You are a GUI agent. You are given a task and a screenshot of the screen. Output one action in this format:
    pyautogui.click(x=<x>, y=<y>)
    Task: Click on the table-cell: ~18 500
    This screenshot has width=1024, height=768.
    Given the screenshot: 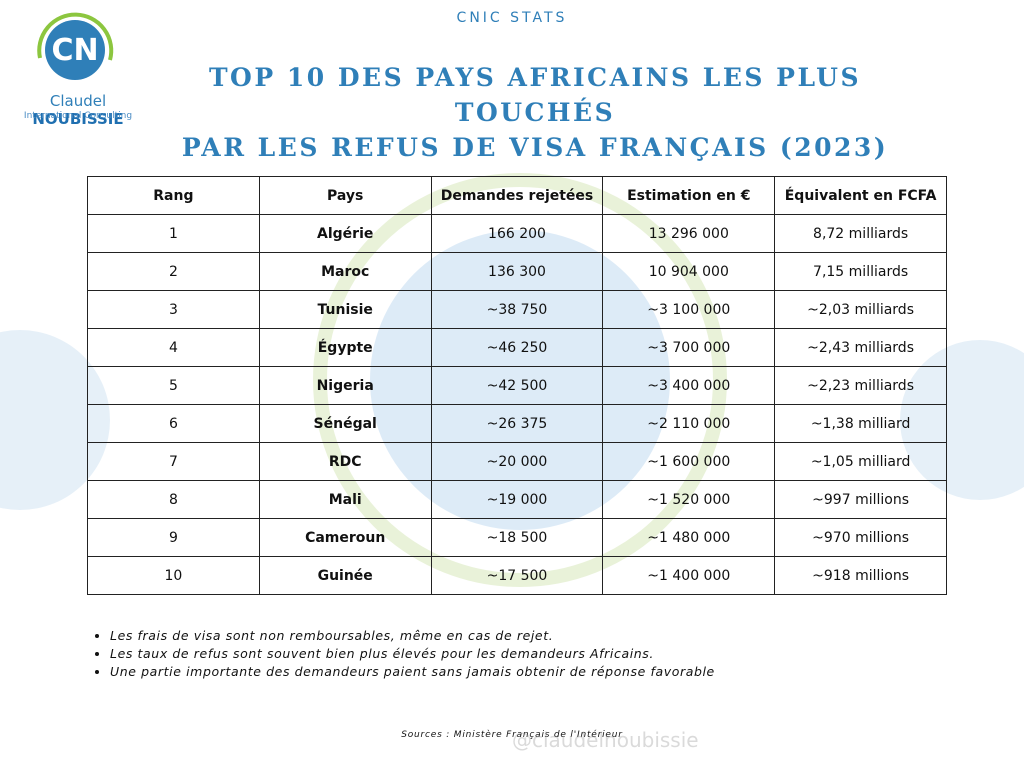 What is the action you would take?
    pyautogui.click(x=517, y=537)
    